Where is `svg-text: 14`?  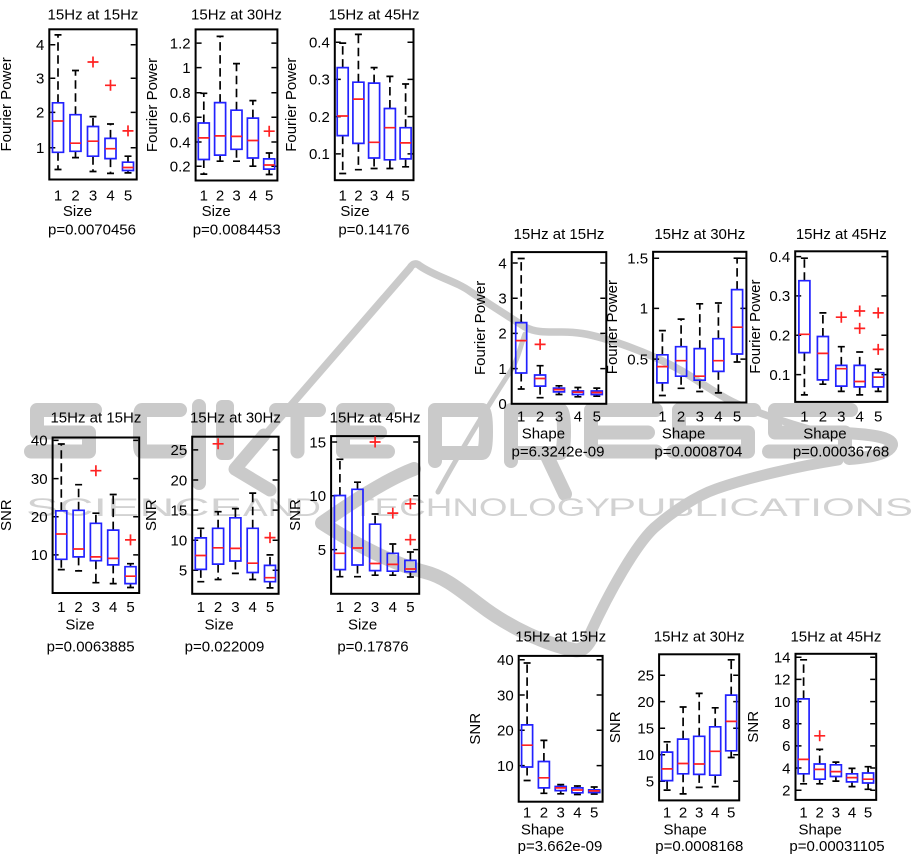 svg-text: 14 is located at coordinates (782, 658).